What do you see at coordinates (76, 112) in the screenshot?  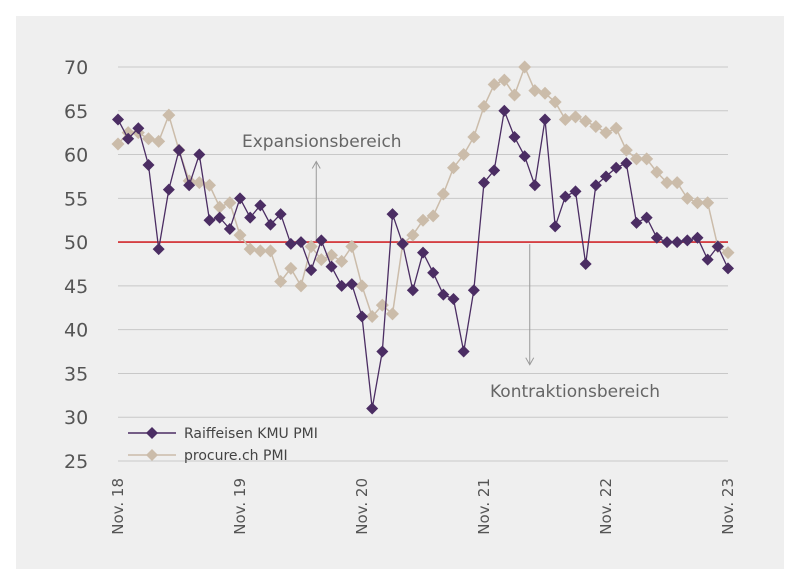 I see `y-tick-label: 65` at bounding box center [76, 112].